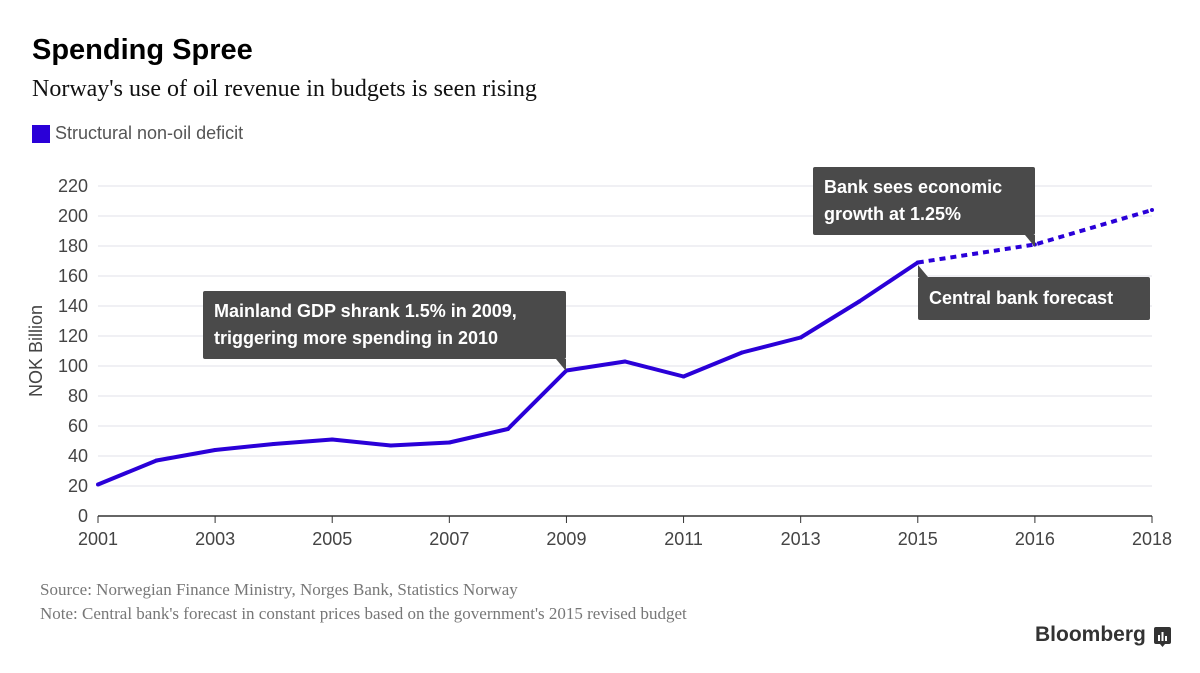 The width and height of the screenshot is (1200, 673). Describe the element at coordinates (683, 539) in the screenshot. I see `x-tick-label: 2011` at that location.